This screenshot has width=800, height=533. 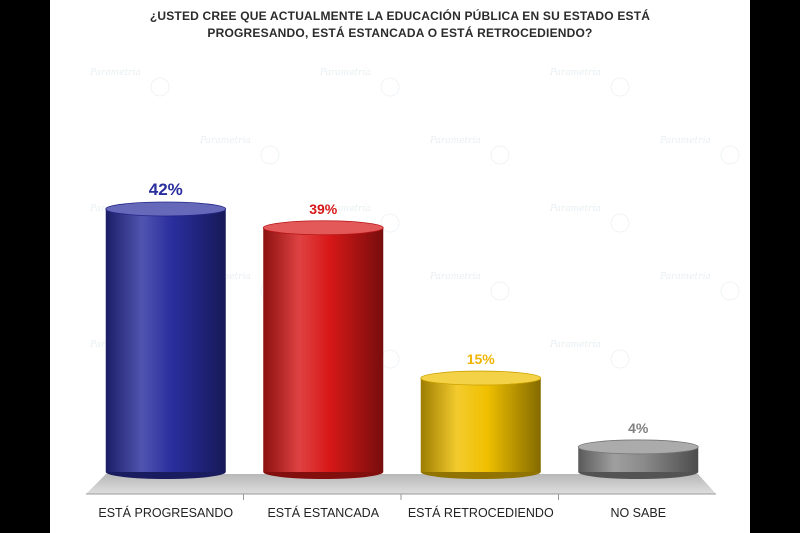 I want to click on category-label: ESTÁ PROGRESANDO, so click(x=165, y=512).